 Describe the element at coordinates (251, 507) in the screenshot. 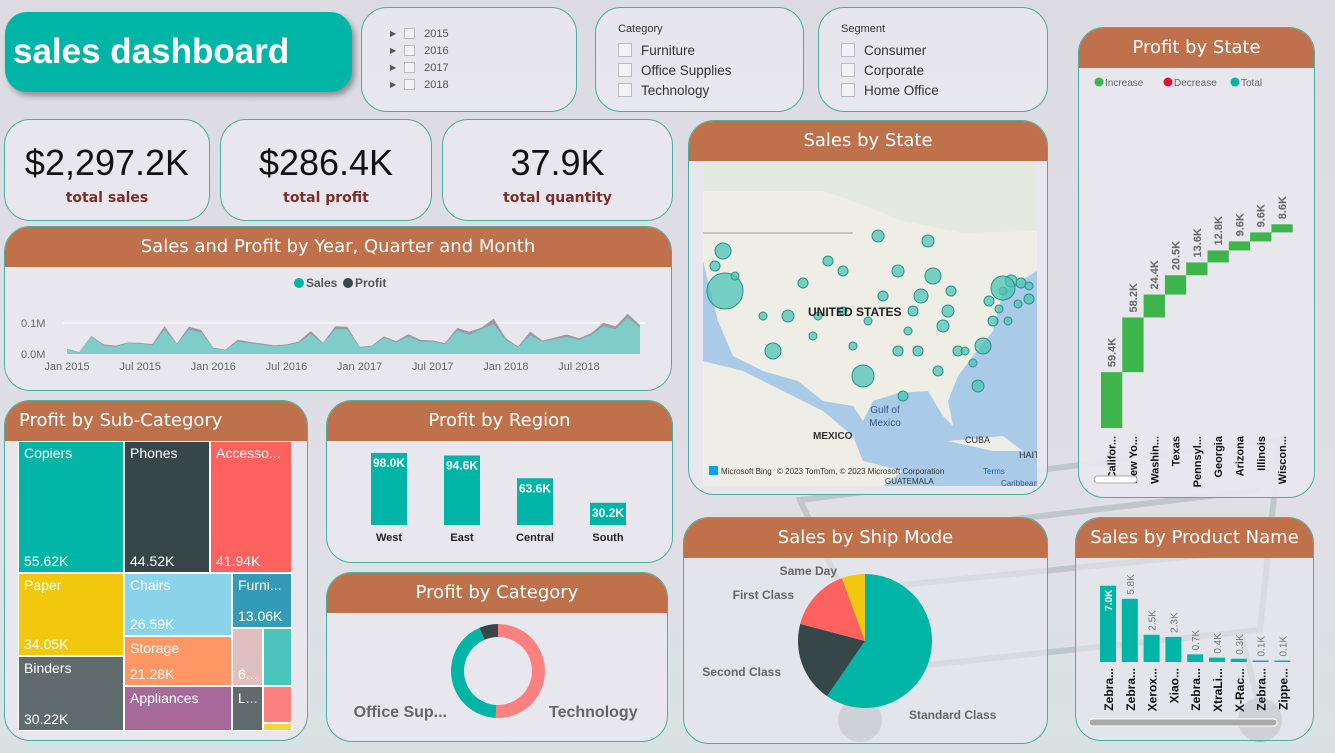

I see `treemap-tile: Accesso... 41.94K` at that location.